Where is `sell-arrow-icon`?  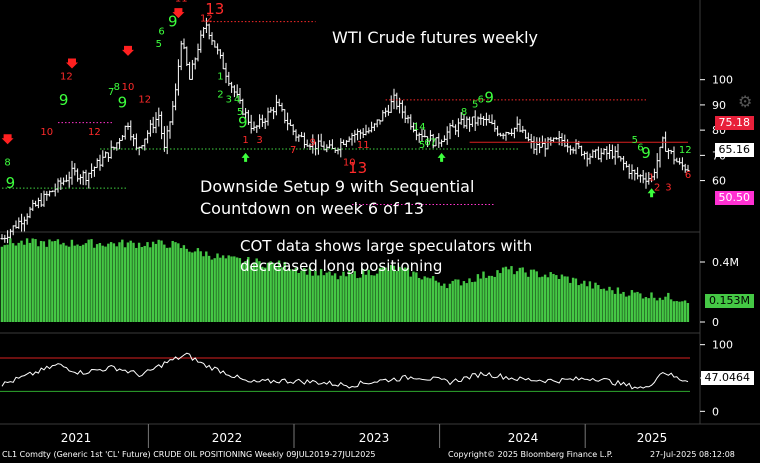 sell-arrow-icon is located at coordinates (128, 50).